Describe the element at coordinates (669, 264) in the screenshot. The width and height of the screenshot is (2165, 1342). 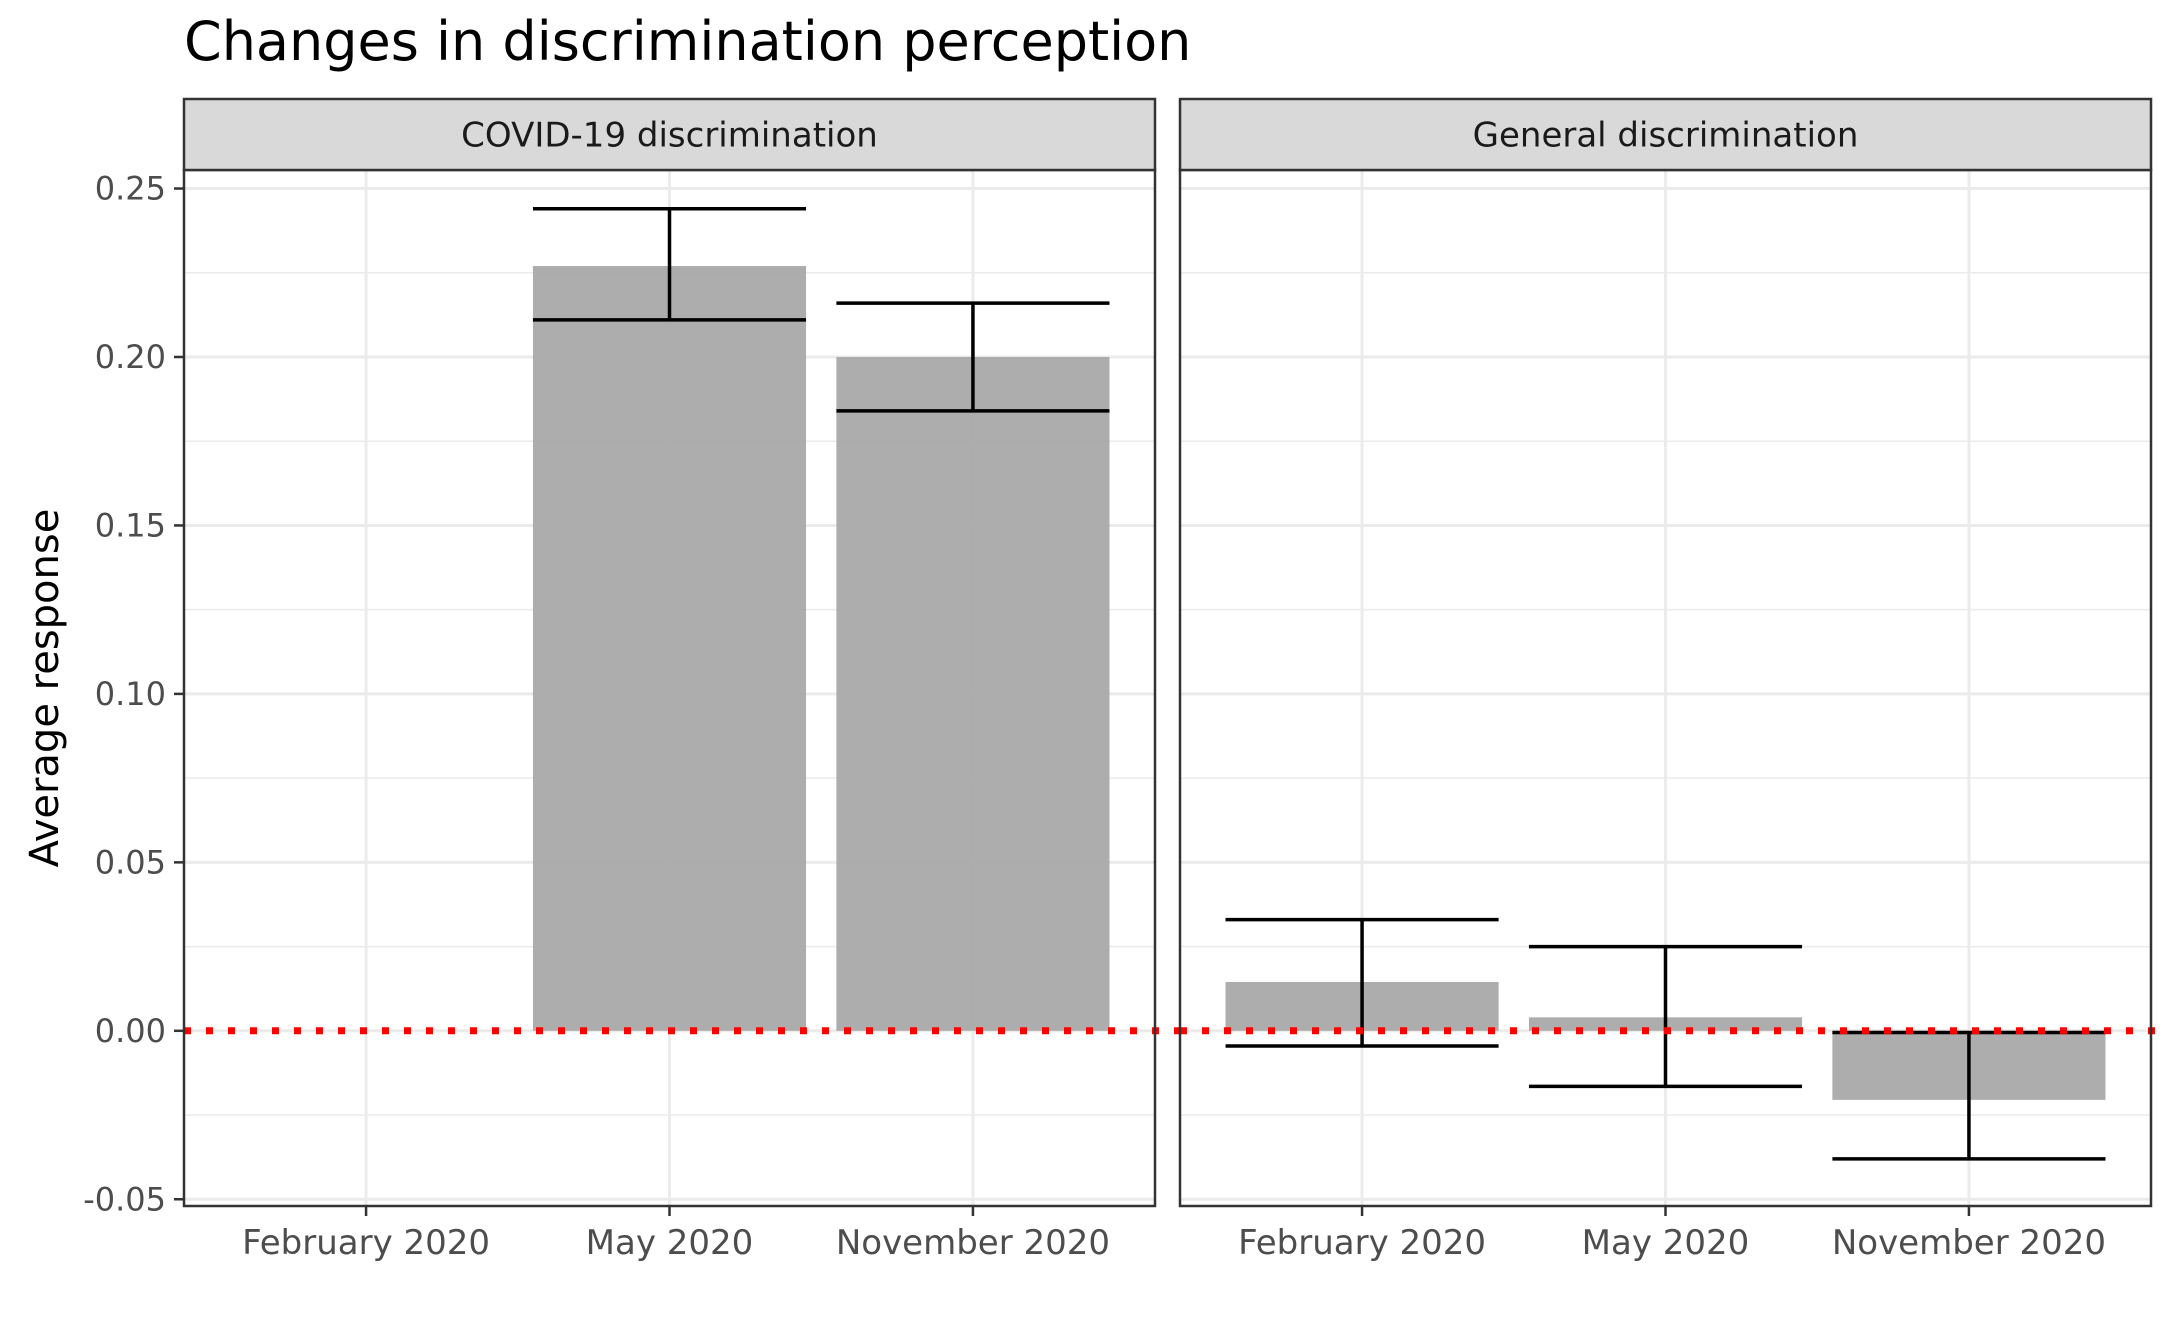
I see `error-bar-covid-19-discrimination-may-2020` at that location.